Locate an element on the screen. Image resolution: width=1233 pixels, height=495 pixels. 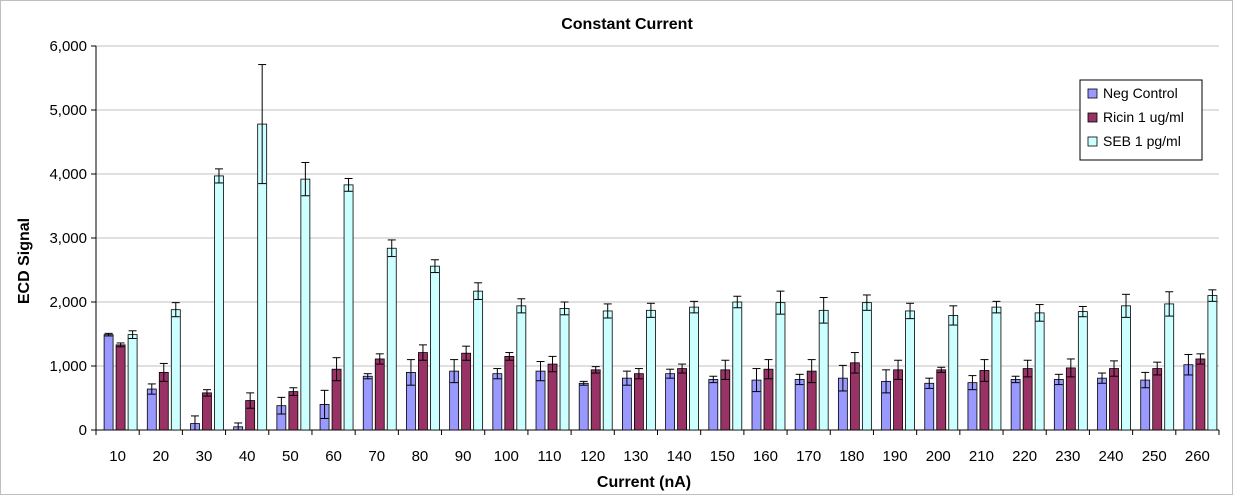
x-tick-label: 20 is located at coordinates (160, 456).